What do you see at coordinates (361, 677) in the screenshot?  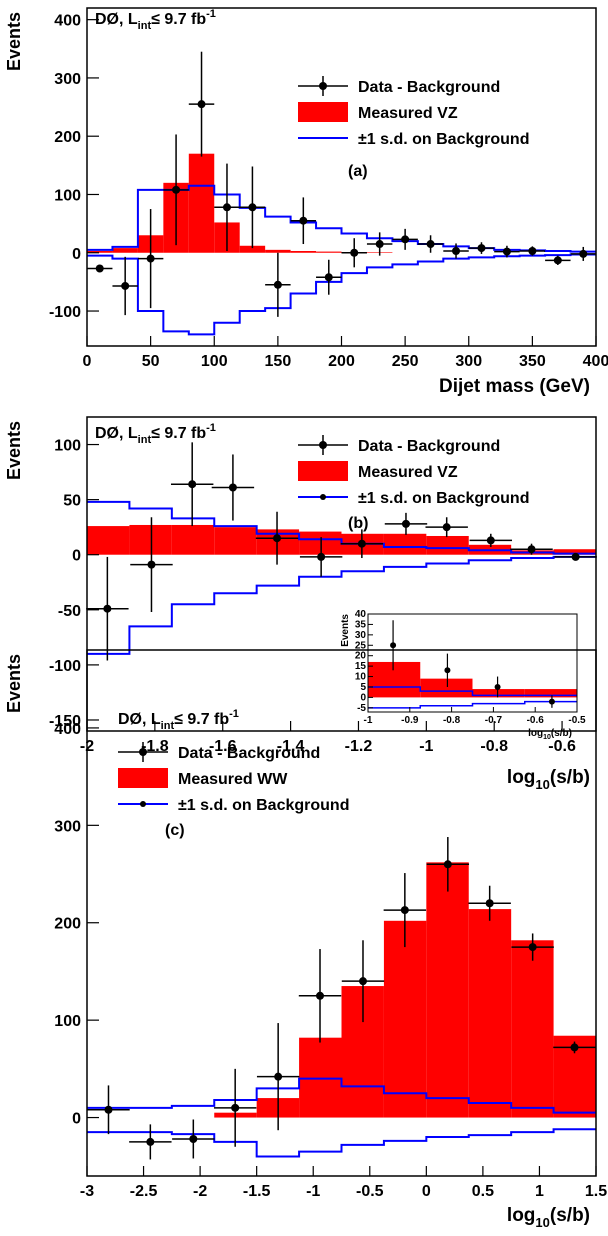 I see `inset-y-tick-label: 10` at bounding box center [361, 677].